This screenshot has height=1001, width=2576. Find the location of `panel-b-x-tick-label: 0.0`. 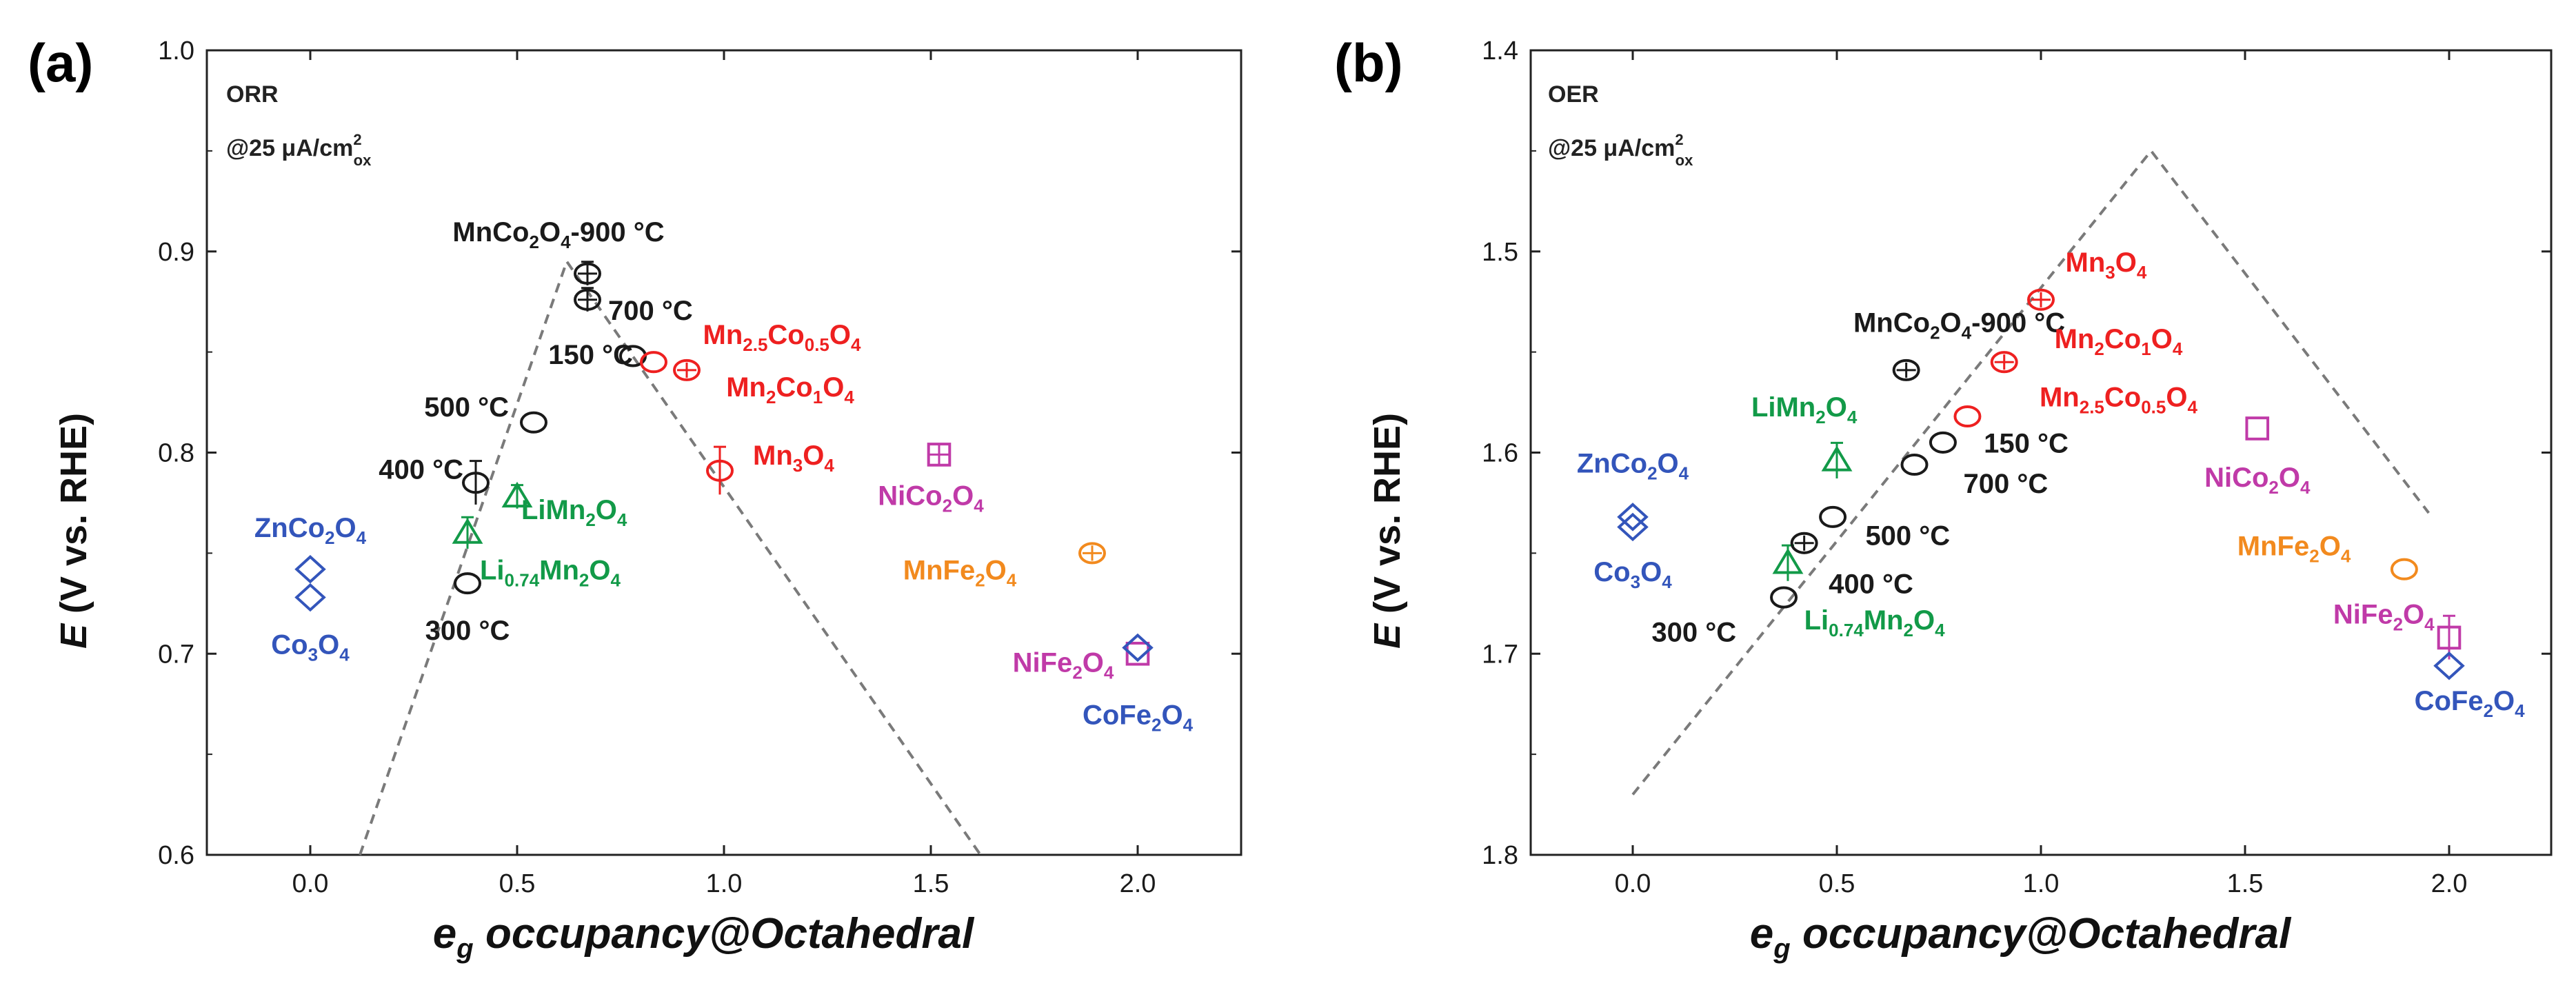

panel-b-x-tick-label: 0.0 is located at coordinates (1633, 884).